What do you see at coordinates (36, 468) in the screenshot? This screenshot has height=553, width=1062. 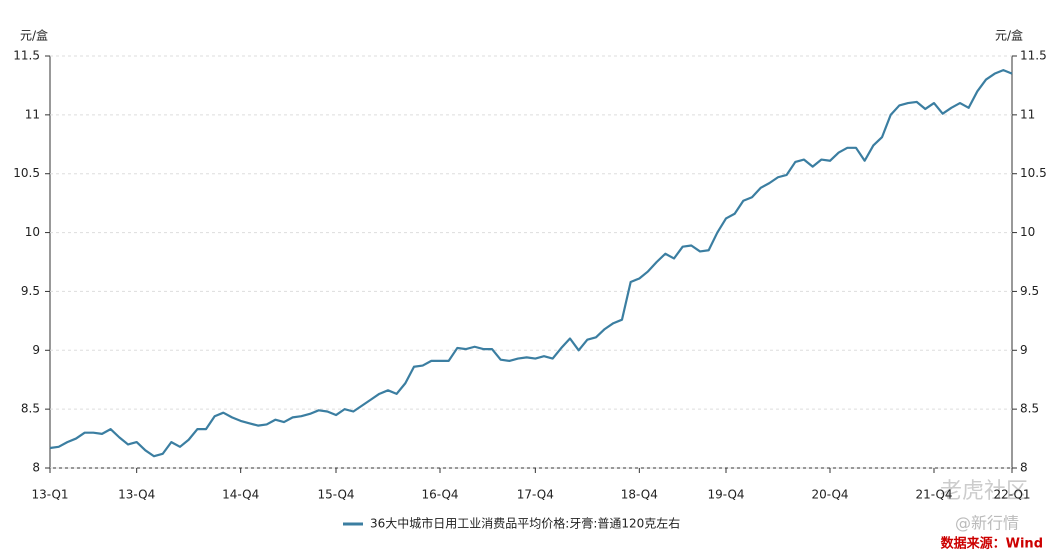 I see `y-tick-label: 8` at bounding box center [36, 468].